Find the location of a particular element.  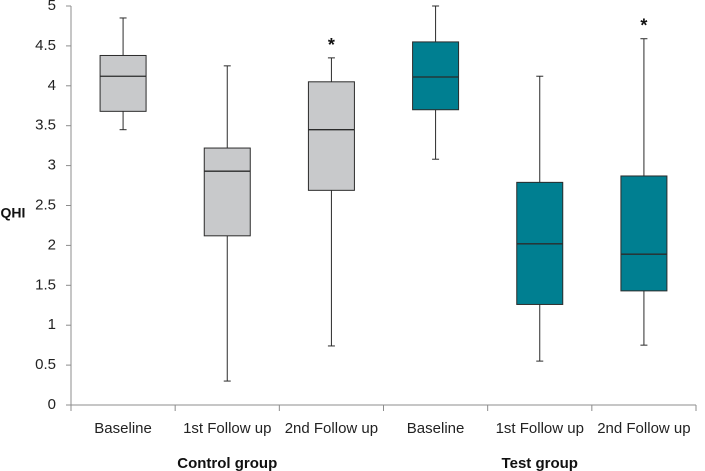

y-tick-label: 3 is located at coordinates (52, 165).